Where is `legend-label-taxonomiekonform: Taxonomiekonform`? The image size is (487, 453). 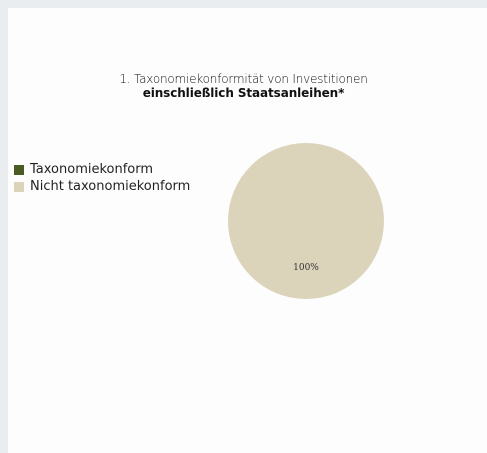
legend-label-taxonomiekonform: Taxonomiekonform is located at coordinates (92, 169).